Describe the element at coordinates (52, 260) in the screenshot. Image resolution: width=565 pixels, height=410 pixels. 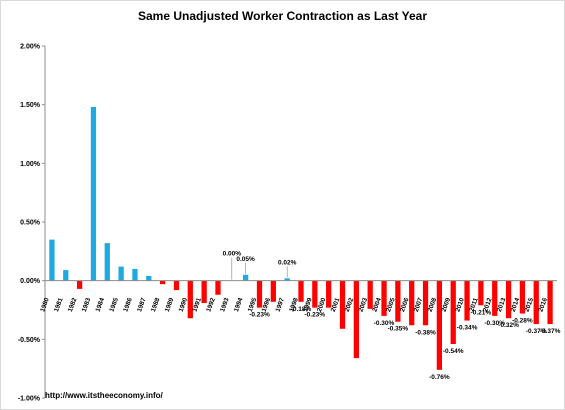
I see `bar-1980` at that location.